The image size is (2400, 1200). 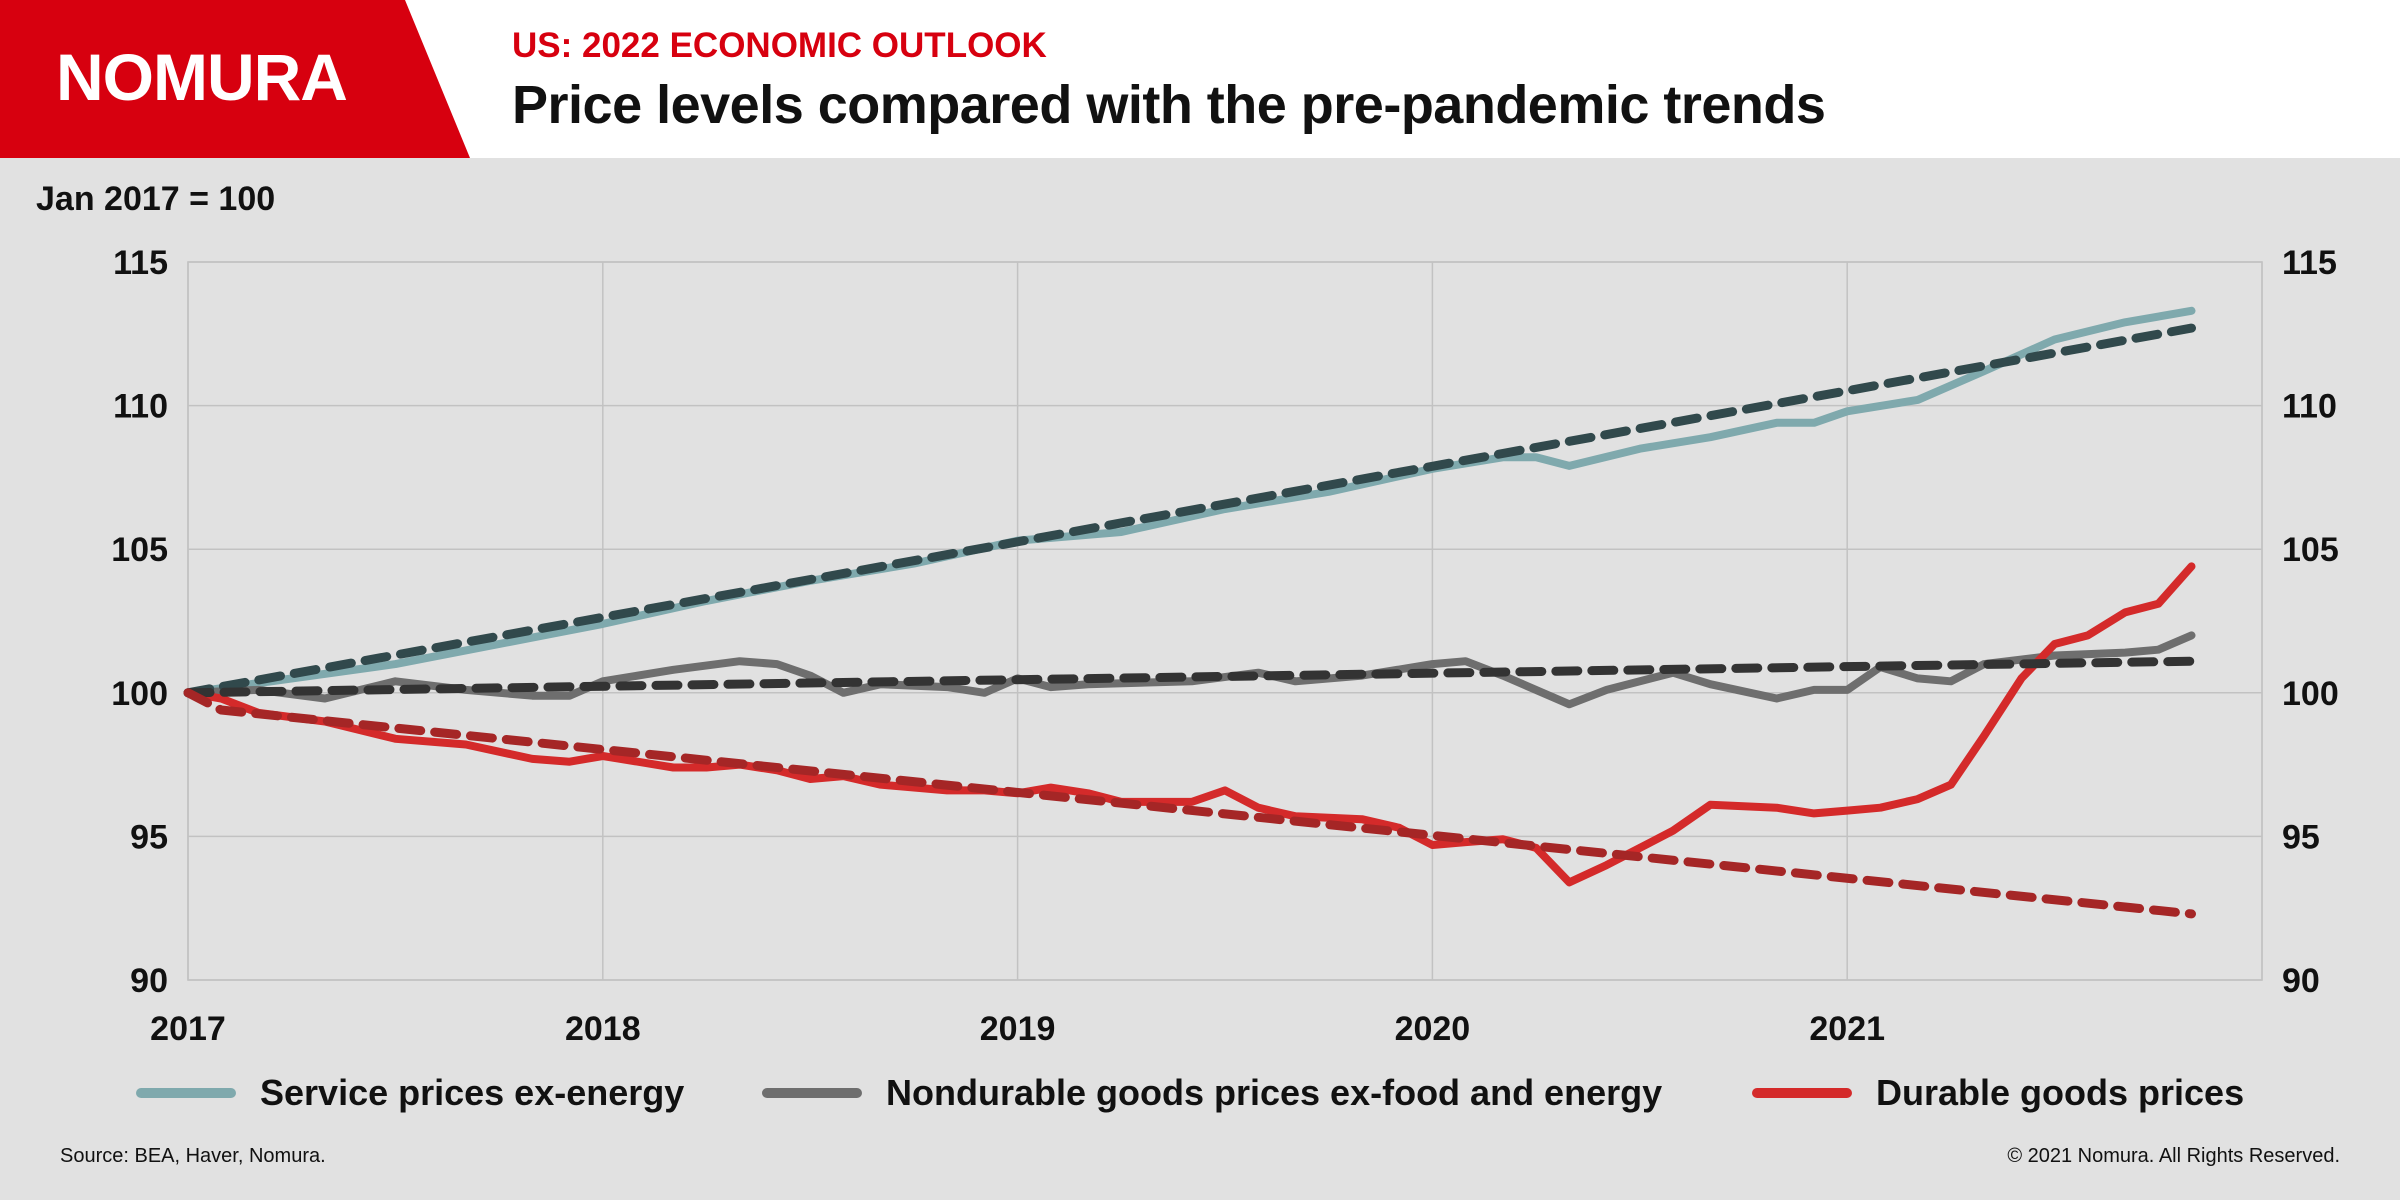 What do you see at coordinates (1018, 1029) in the screenshot?
I see `x-tick-label: 2019` at bounding box center [1018, 1029].